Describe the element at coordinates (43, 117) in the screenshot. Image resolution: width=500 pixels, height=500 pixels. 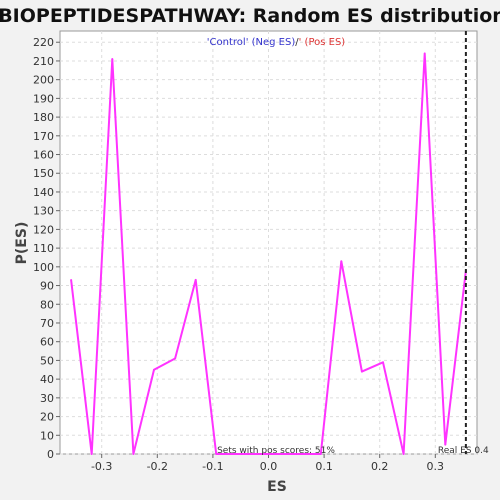
I see `y-tick-label: 180` at that location.